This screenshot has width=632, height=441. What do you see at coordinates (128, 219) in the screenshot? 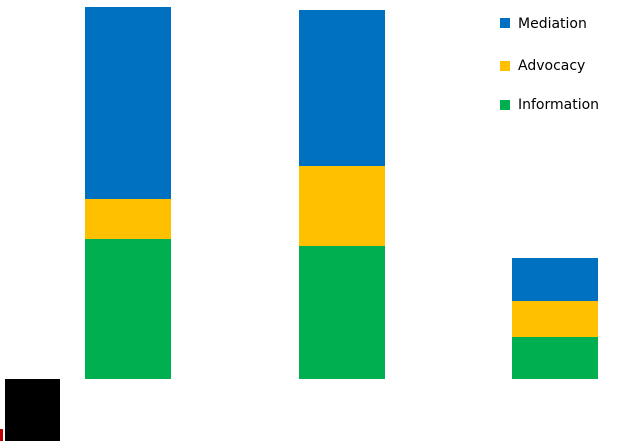
I see `bar-1-advocacy` at bounding box center [128, 219].